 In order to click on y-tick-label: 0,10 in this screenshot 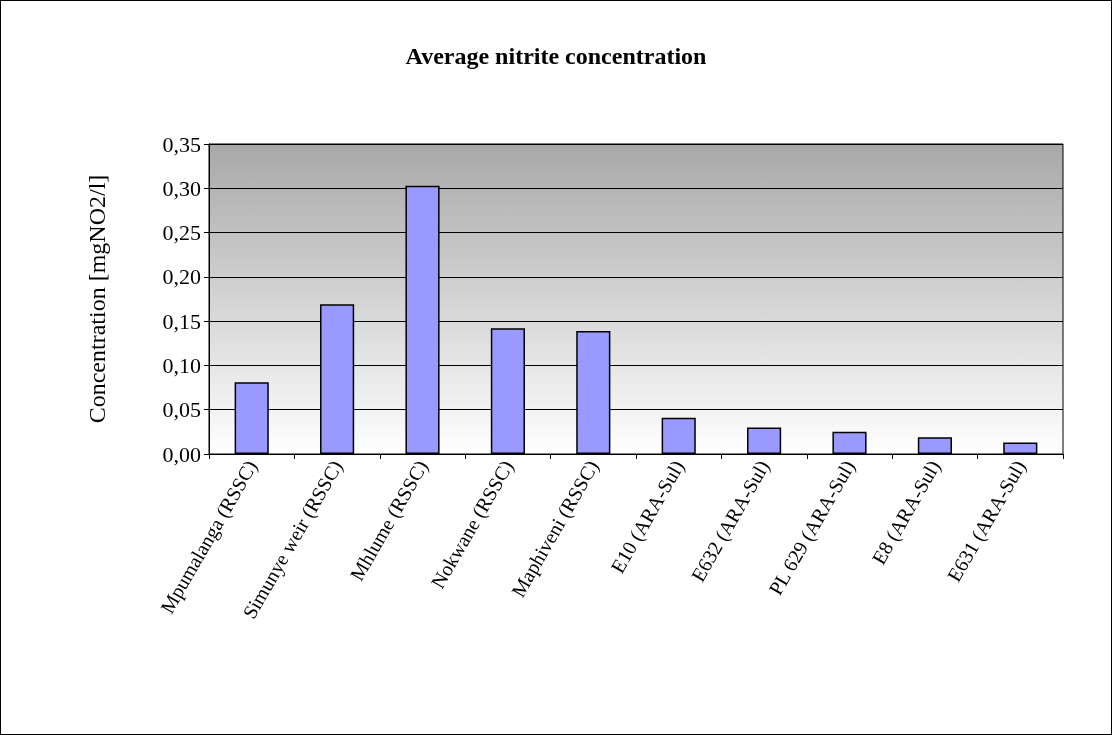, I will do `click(181, 365)`.